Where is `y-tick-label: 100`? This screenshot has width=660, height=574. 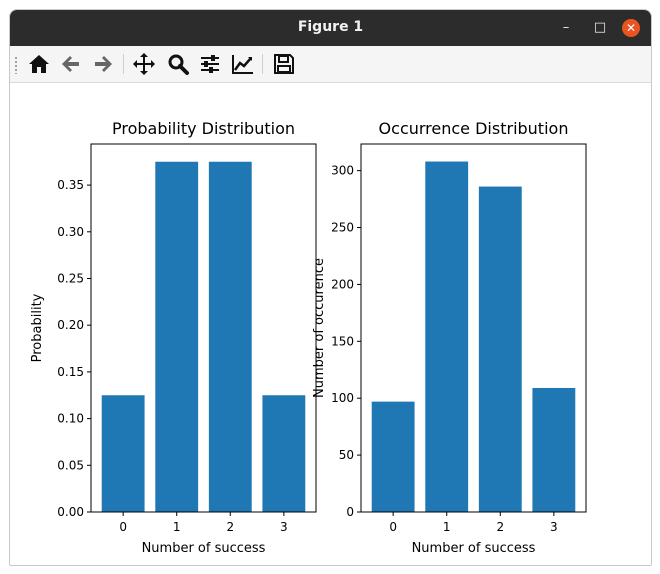
y-tick-label: 100 is located at coordinates (342, 398).